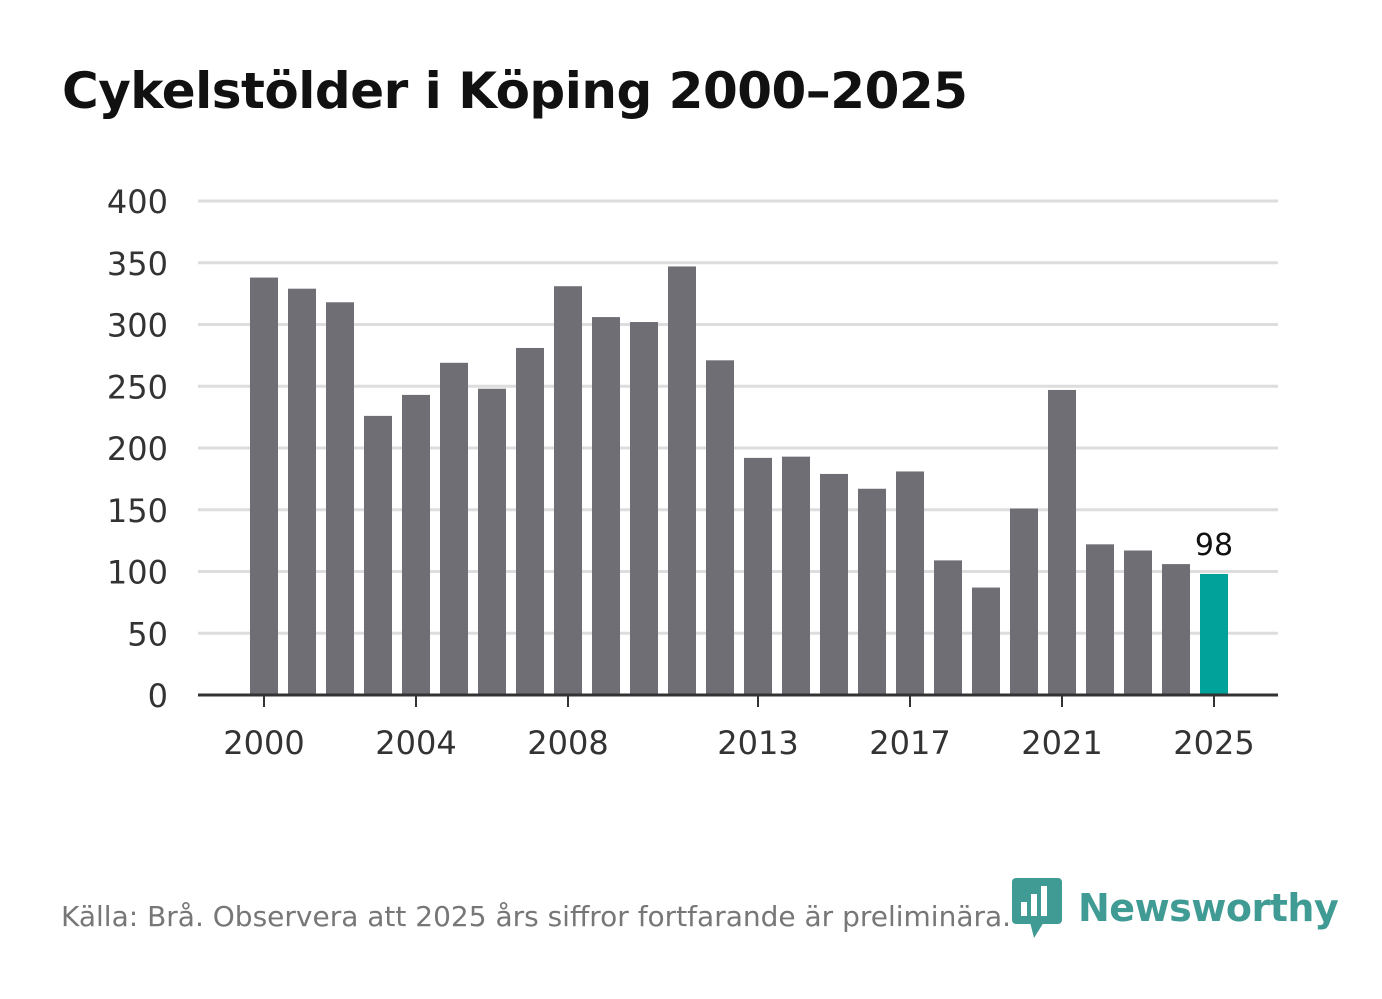 This screenshot has width=1382, height=999. What do you see at coordinates (1037, 908) in the screenshot?
I see `newsworthy-logo-icon` at bounding box center [1037, 908].